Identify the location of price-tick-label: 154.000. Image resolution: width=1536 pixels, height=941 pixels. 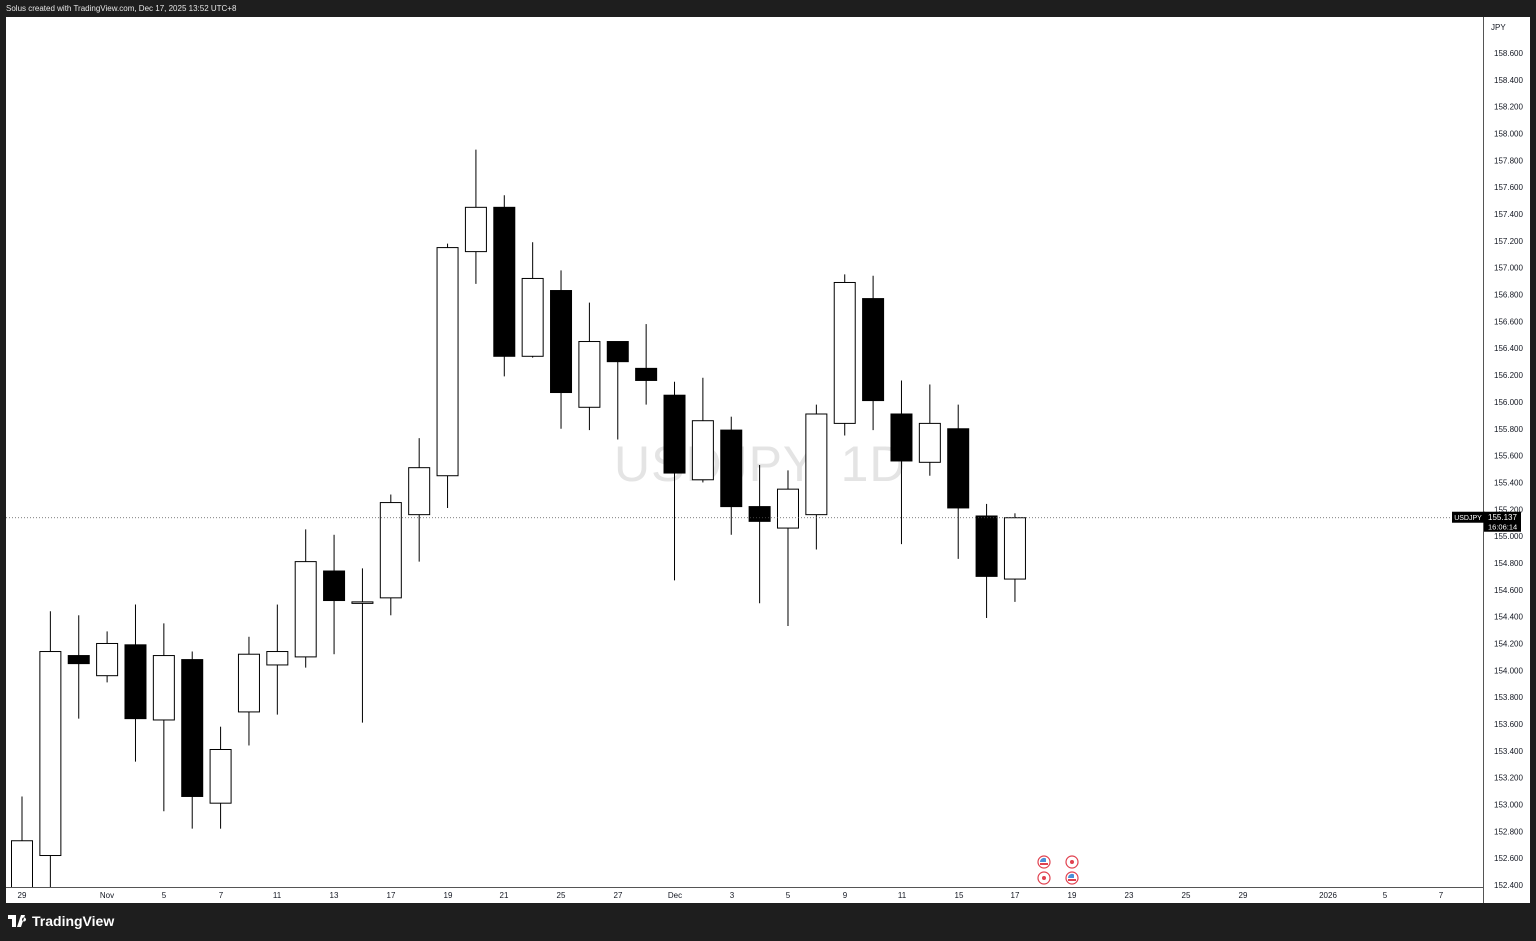
(1508, 670).